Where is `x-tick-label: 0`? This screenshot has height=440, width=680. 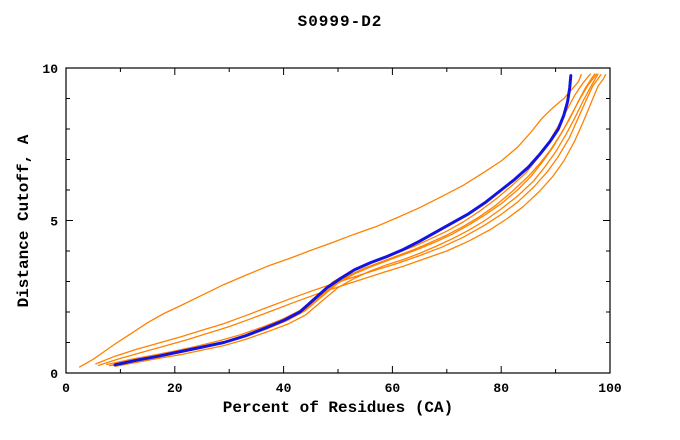
x-tick-label: 0 is located at coordinates (66, 388).